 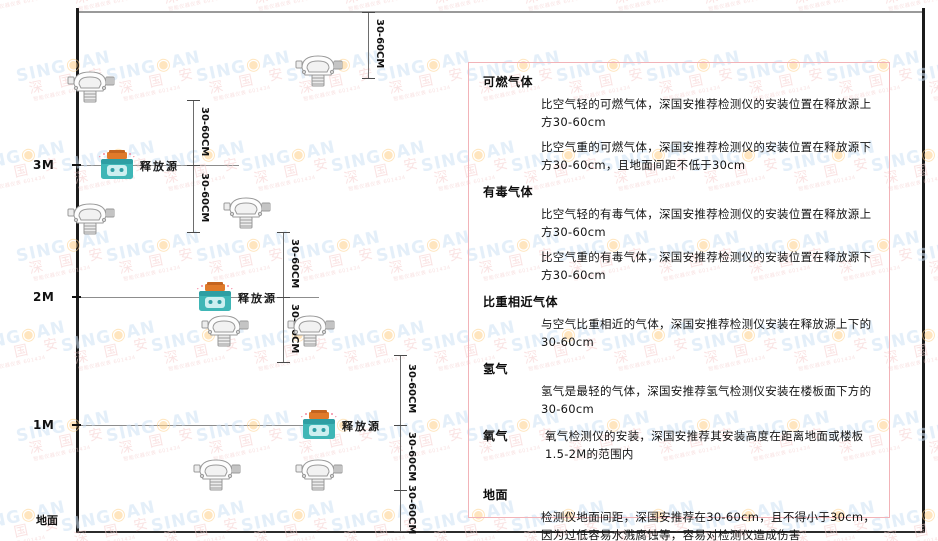 I want to click on level-line-3m, so click(x=159, y=165).